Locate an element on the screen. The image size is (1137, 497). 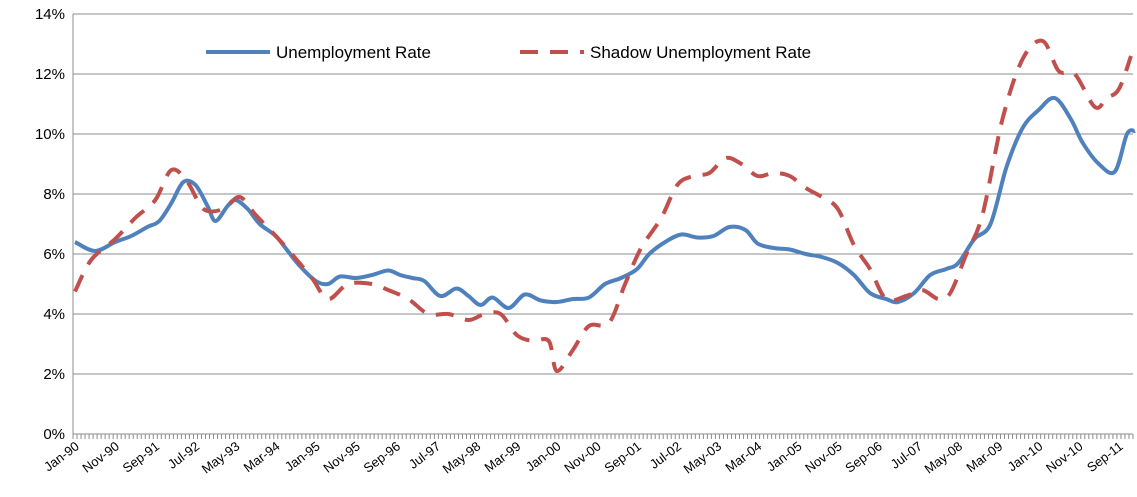
x-tick-label: May-03 is located at coordinates (703, 457).